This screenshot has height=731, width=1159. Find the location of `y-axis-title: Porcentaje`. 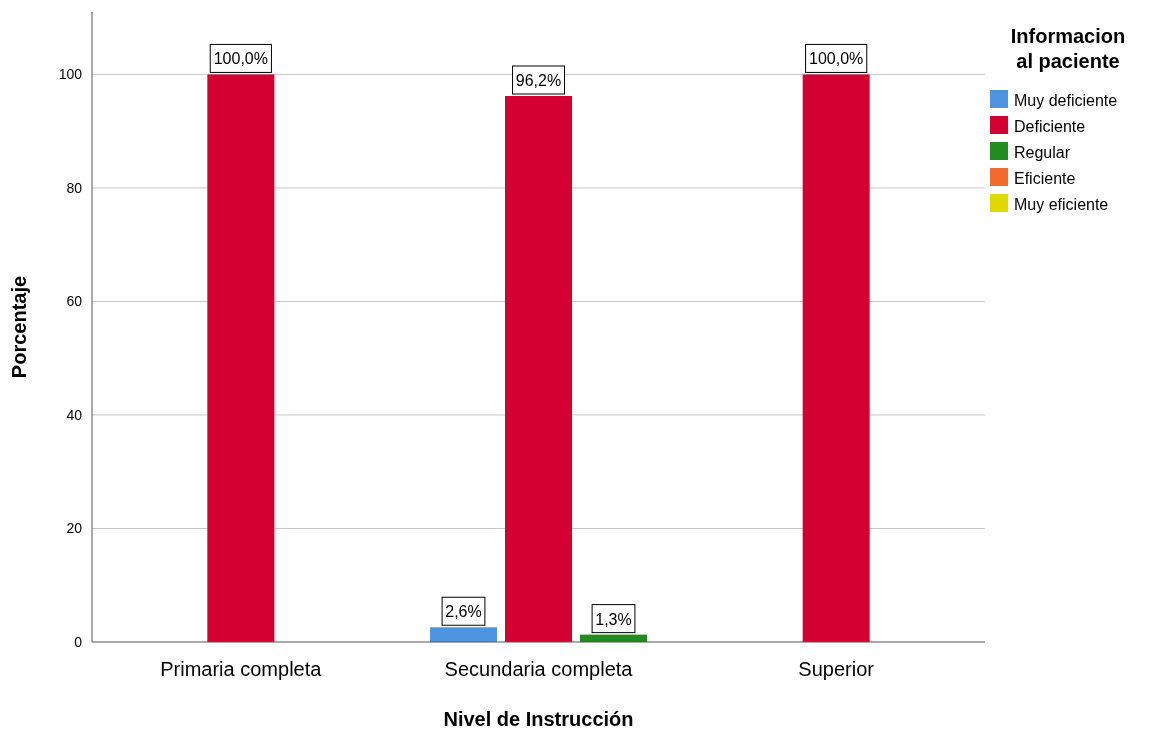

y-axis-title: Porcentaje is located at coordinates (19, 327).